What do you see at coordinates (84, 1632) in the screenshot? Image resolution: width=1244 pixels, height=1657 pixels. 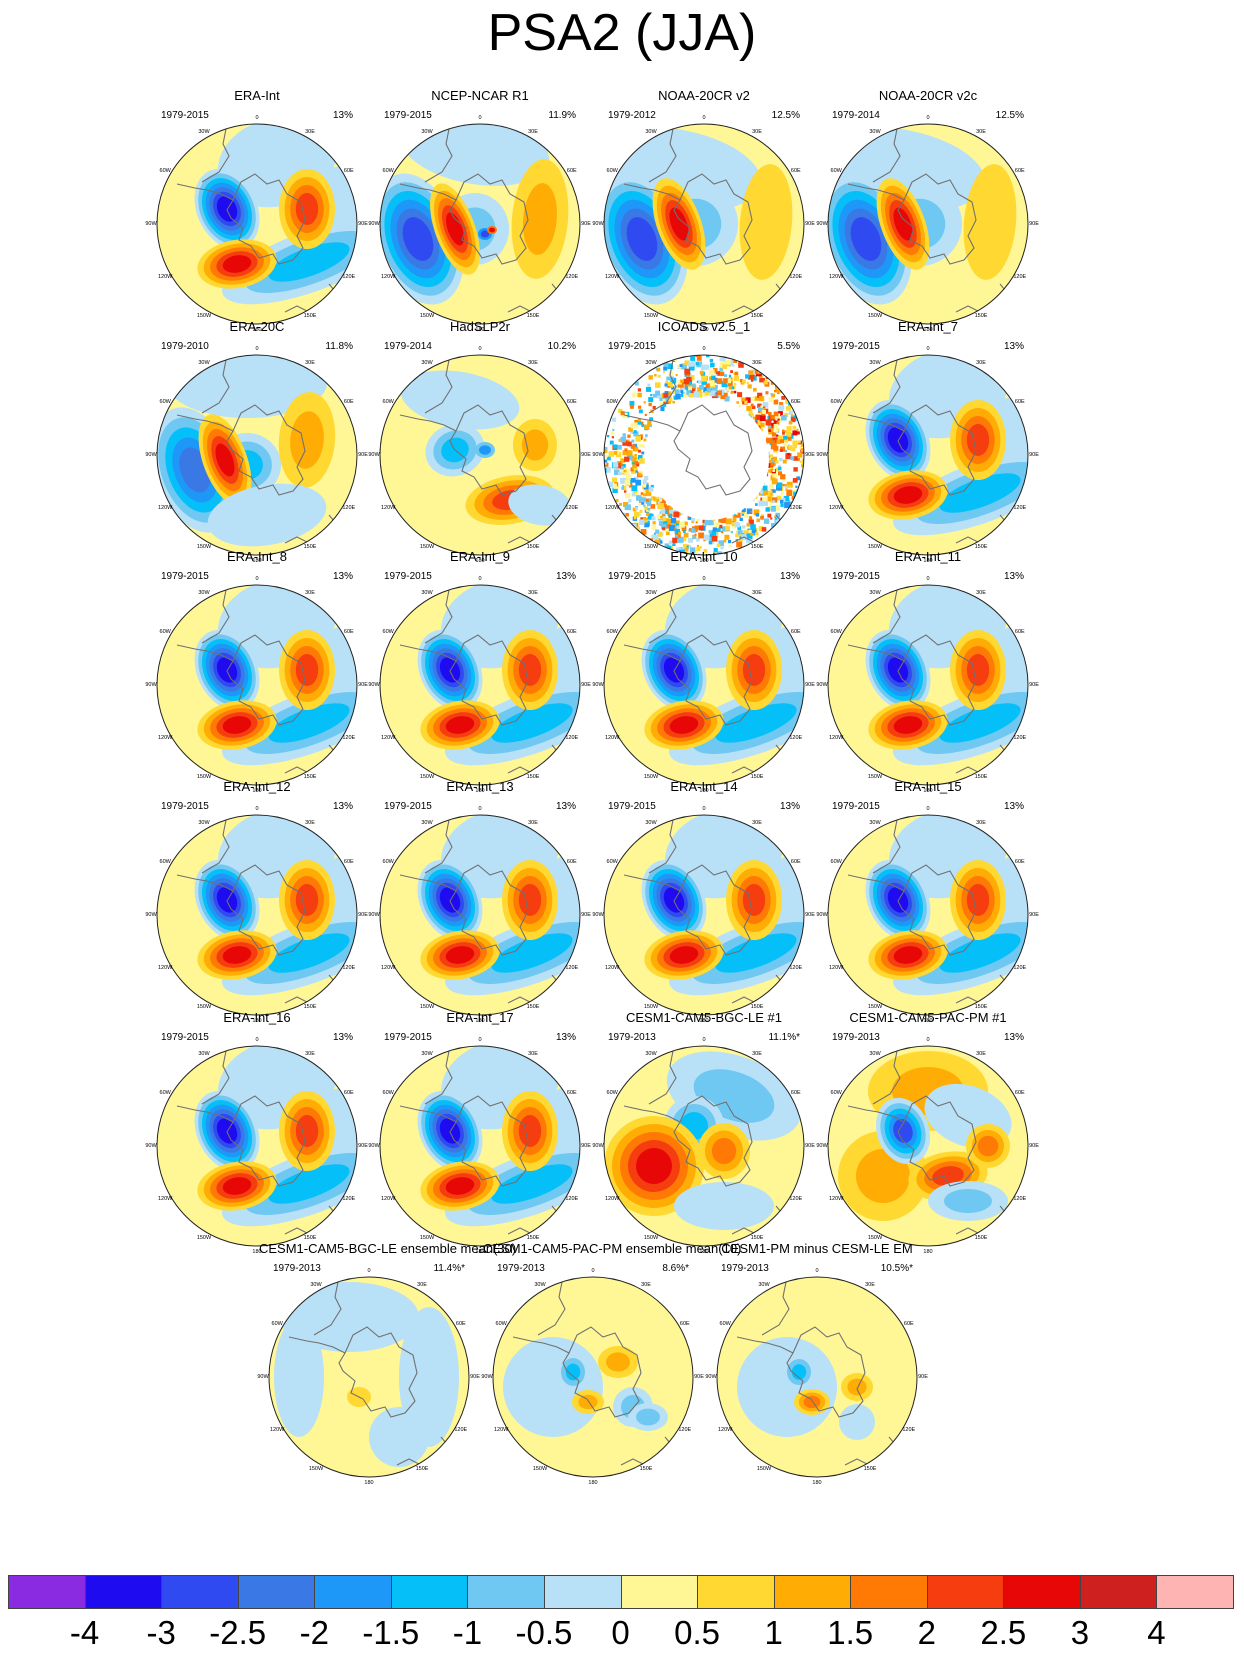 I see `colorbar-tick-label: -4` at bounding box center [84, 1632].